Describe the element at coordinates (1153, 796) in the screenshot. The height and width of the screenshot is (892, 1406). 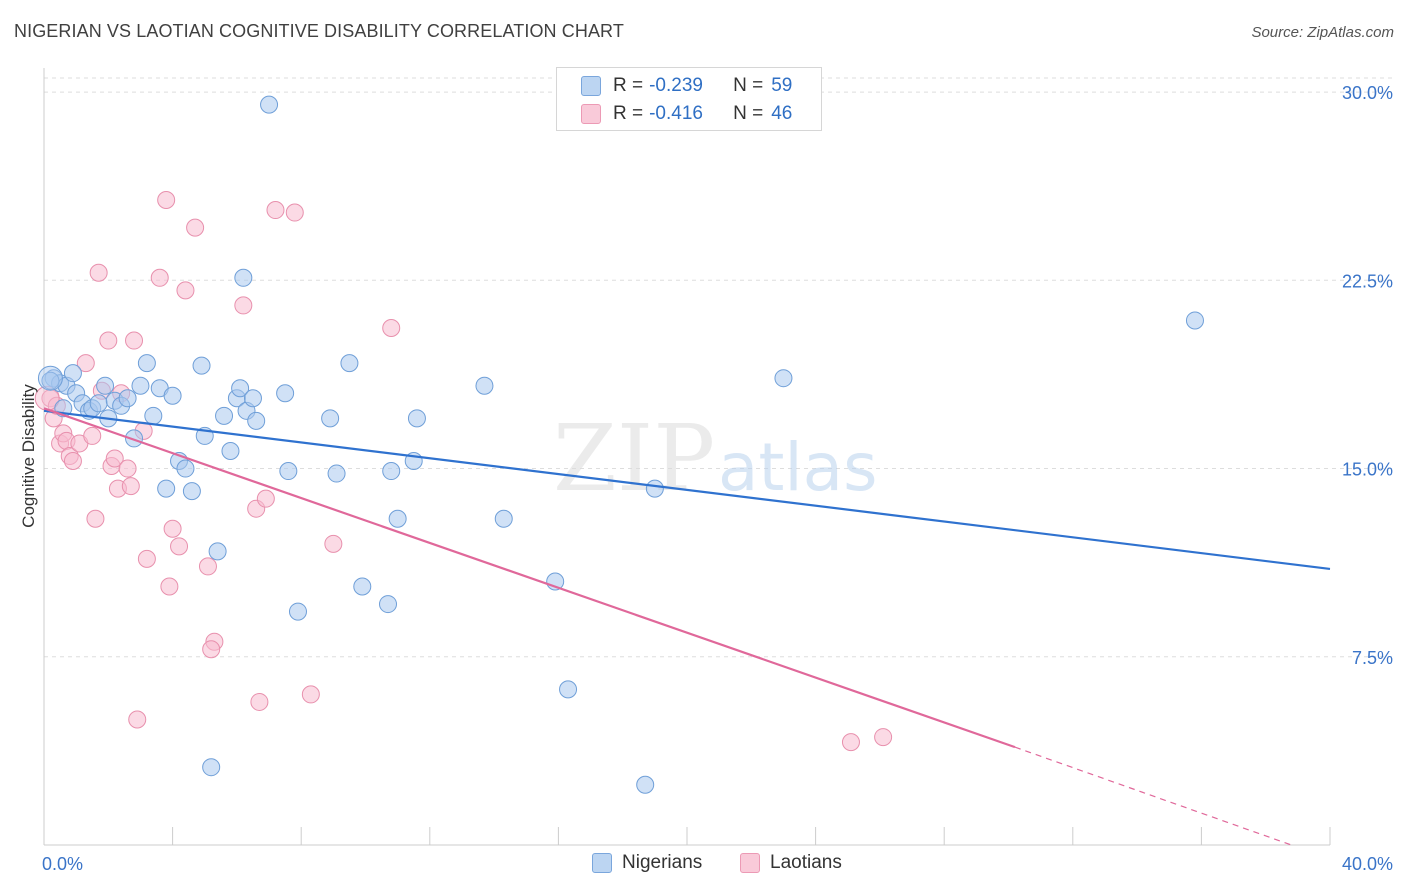
I see `laotians-trend-extension` at that location.